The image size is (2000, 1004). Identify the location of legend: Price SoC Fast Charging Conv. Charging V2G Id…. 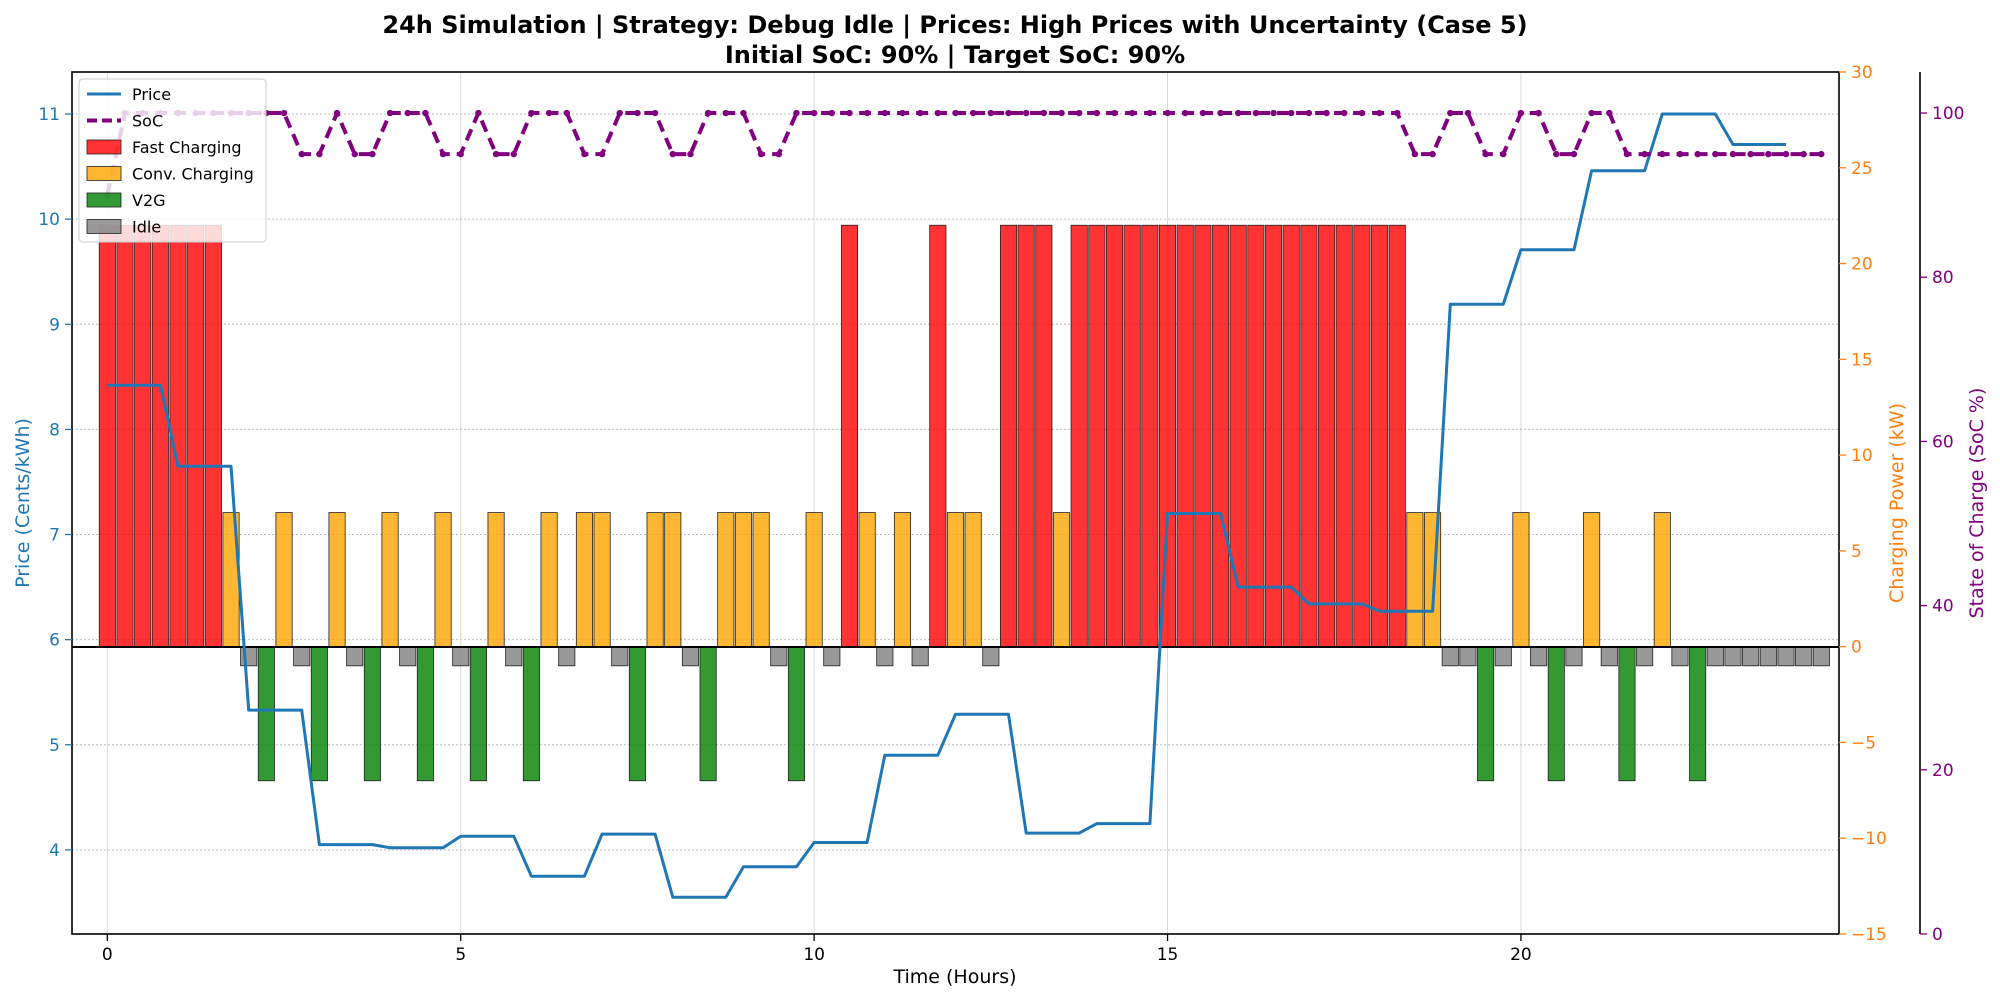
(172, 160).